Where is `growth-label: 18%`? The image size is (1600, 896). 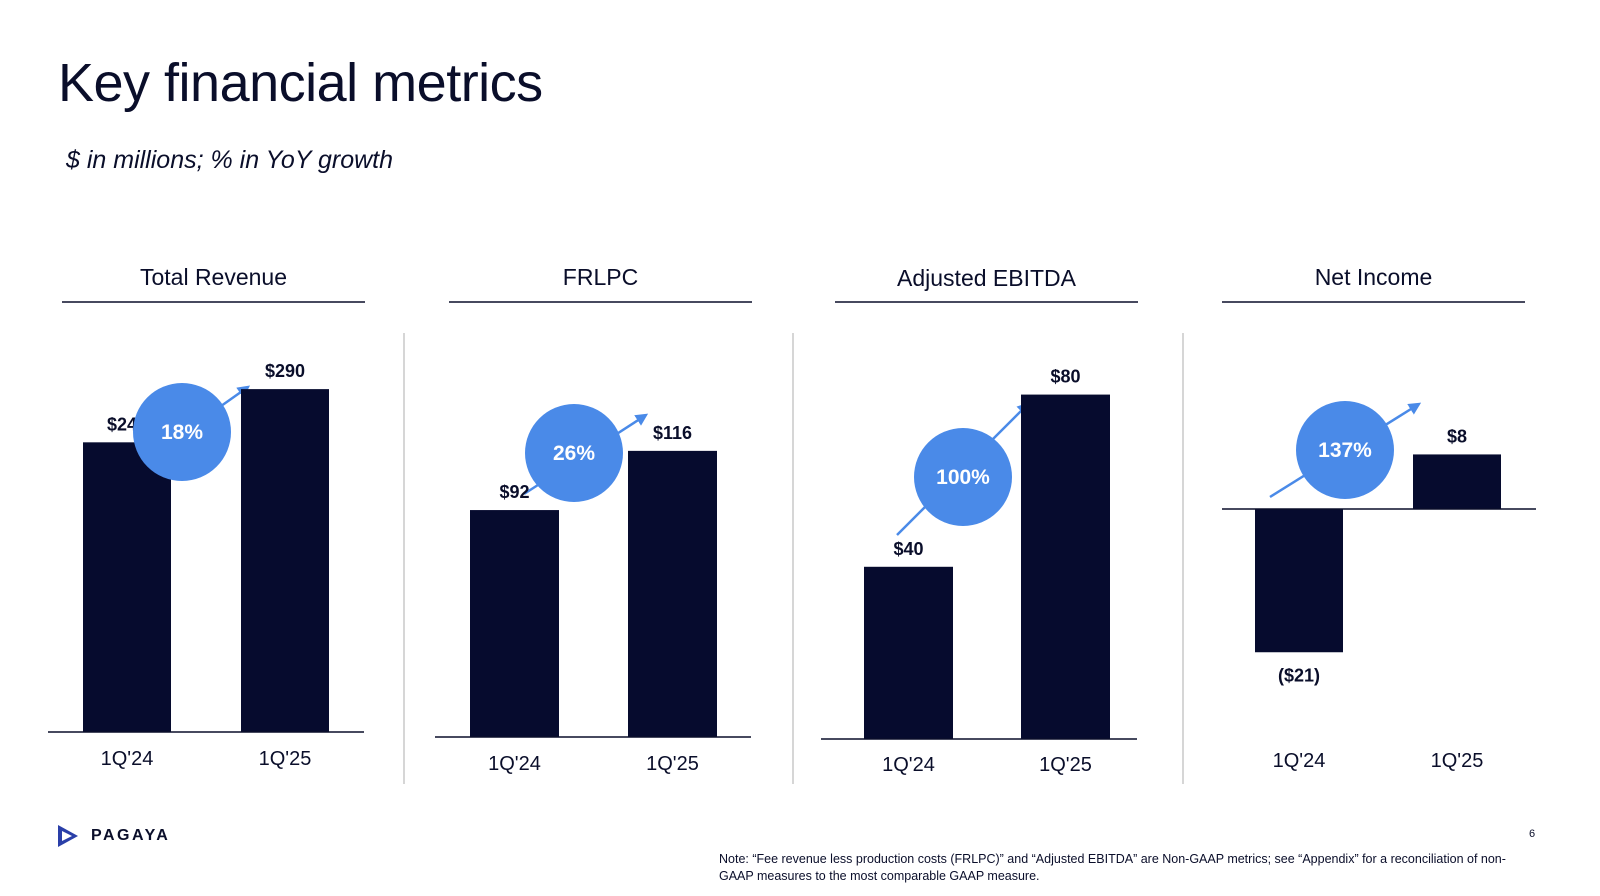
growth-label: 18% is located at coordinates (182, 432).